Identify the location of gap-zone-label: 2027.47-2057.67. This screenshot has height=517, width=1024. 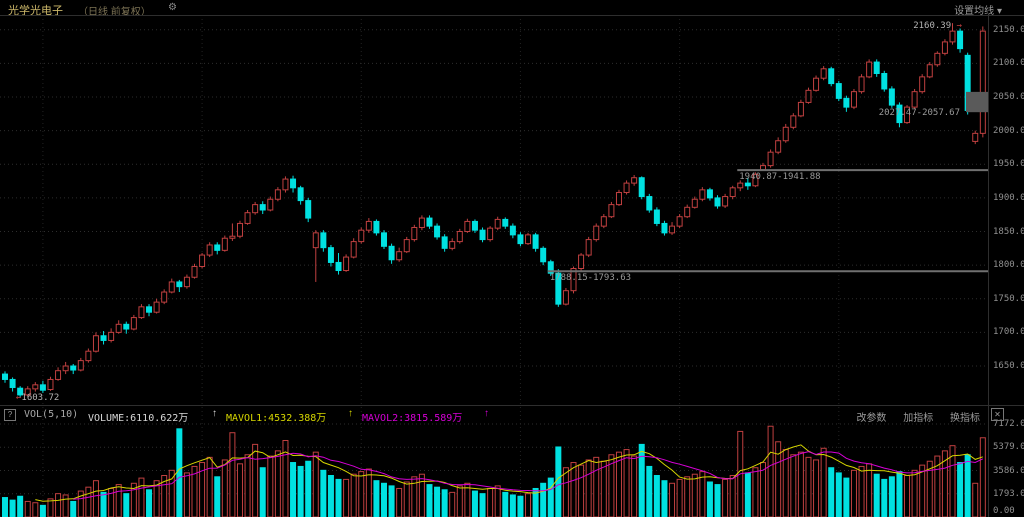
(919, 113).